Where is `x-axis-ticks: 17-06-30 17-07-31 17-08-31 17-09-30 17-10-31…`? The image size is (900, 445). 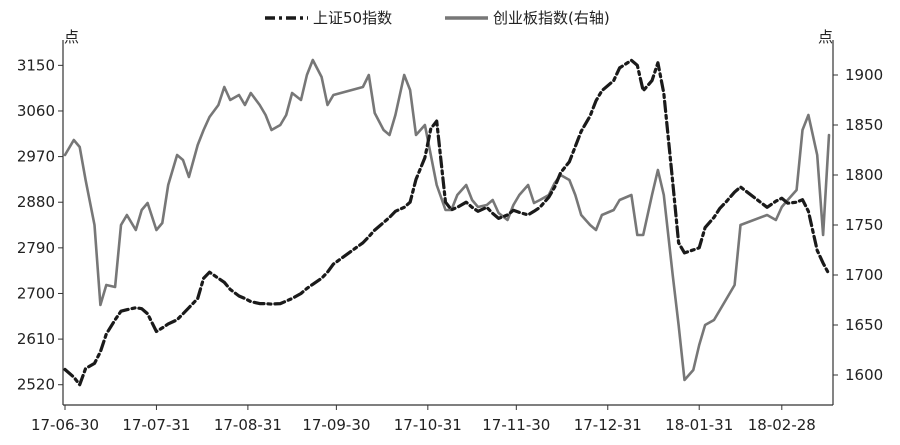 x-axis-ticks: 17-06-30 17-07-31 17-08-31 17-09-30 17-10-31… is located at coordinates (423, 419).